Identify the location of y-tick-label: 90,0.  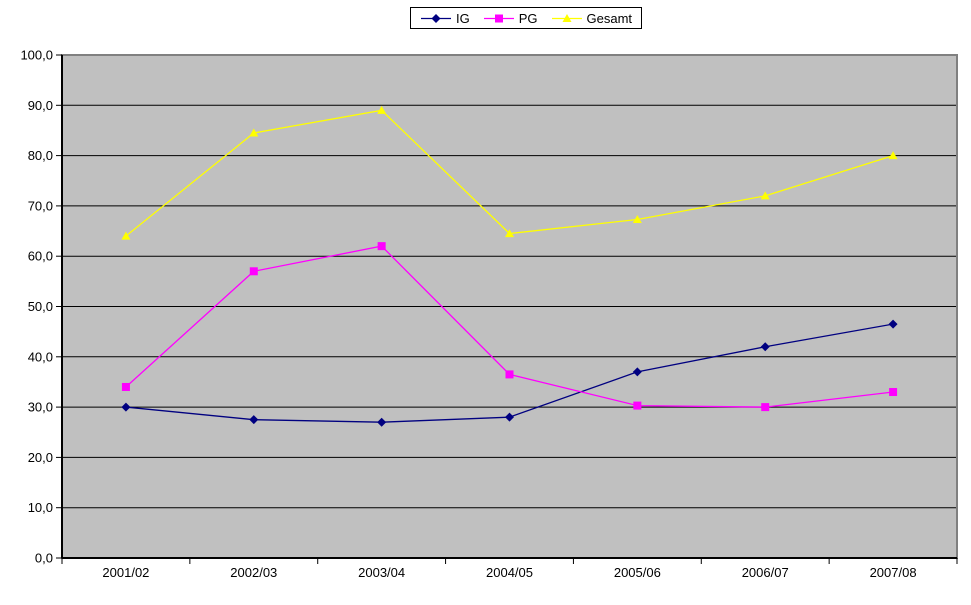
(40, 105).